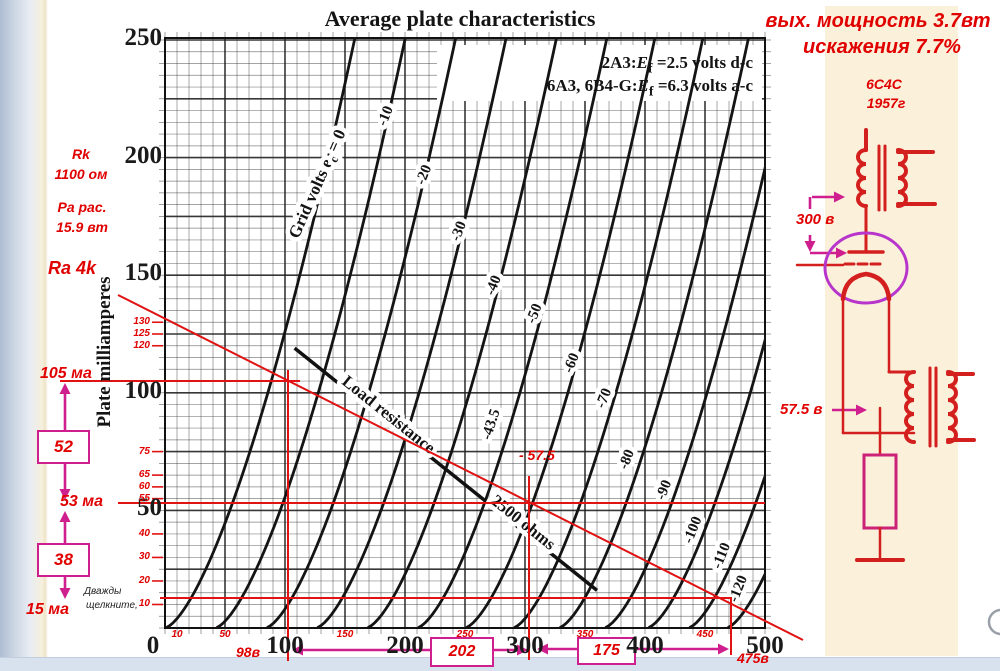 The image size is (1000, 671). What do you see at coordinates (144, 498) in the screenshot?
I see `y-red-tick-55: 55` at bounding box center [144, 498].